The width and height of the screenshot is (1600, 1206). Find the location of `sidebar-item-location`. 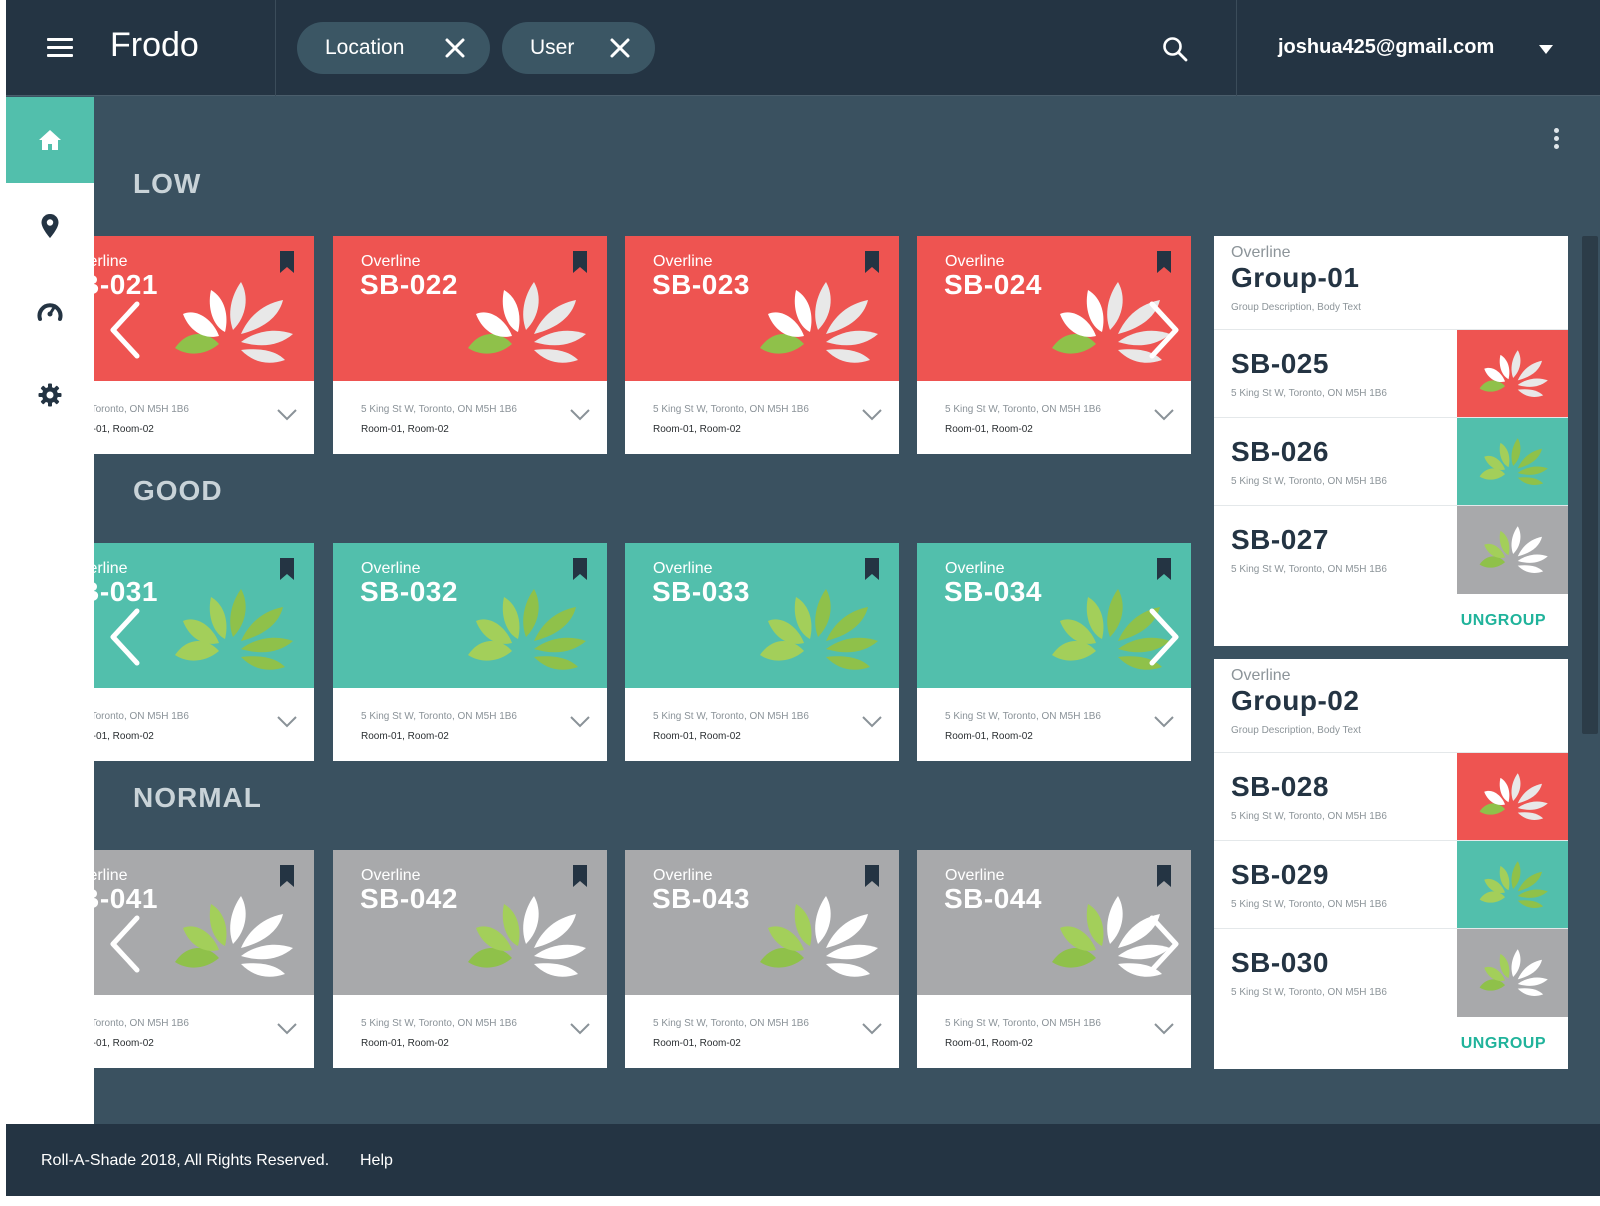

sidebar-item-location is located at coordinates (50, 226).